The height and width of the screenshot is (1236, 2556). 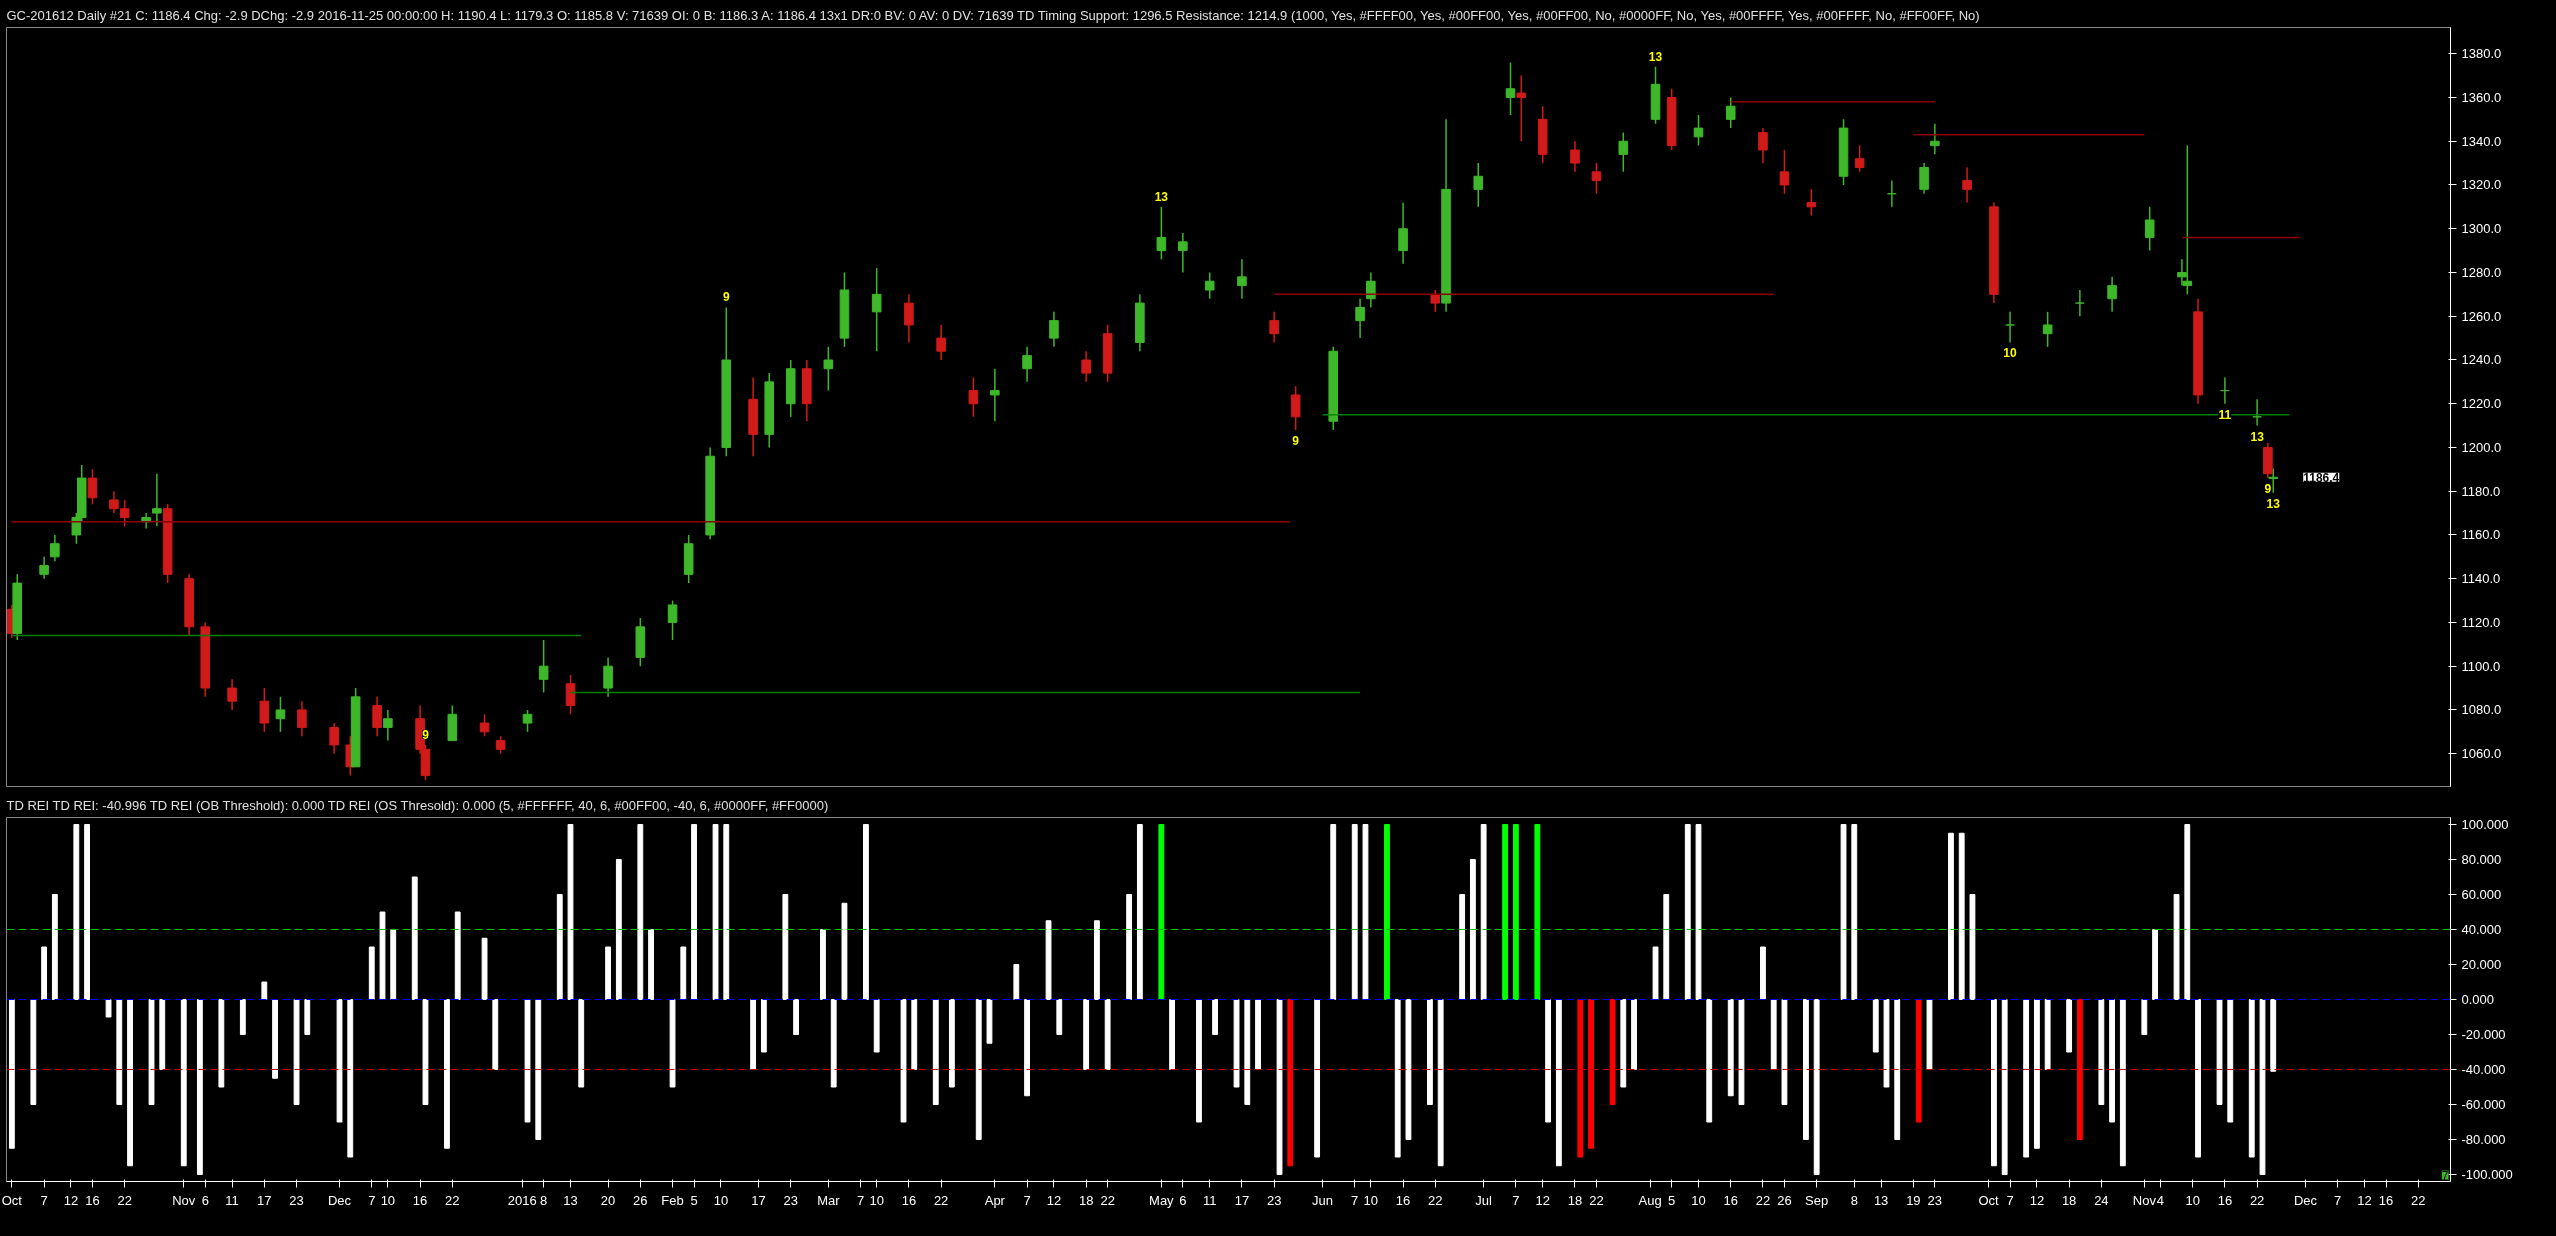 What do you see at coordinates (296, 1200) in the screenshot?
I see `x-tick-label: 23` at bounding box center [296, 1200].